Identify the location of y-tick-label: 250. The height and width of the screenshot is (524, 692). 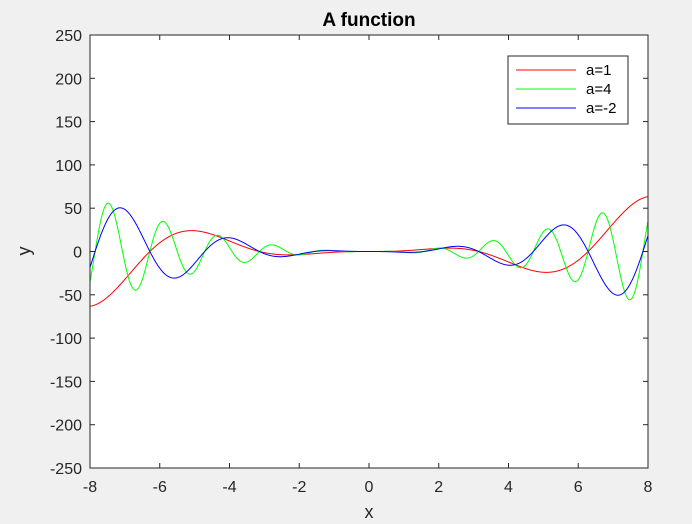
(68, 36).